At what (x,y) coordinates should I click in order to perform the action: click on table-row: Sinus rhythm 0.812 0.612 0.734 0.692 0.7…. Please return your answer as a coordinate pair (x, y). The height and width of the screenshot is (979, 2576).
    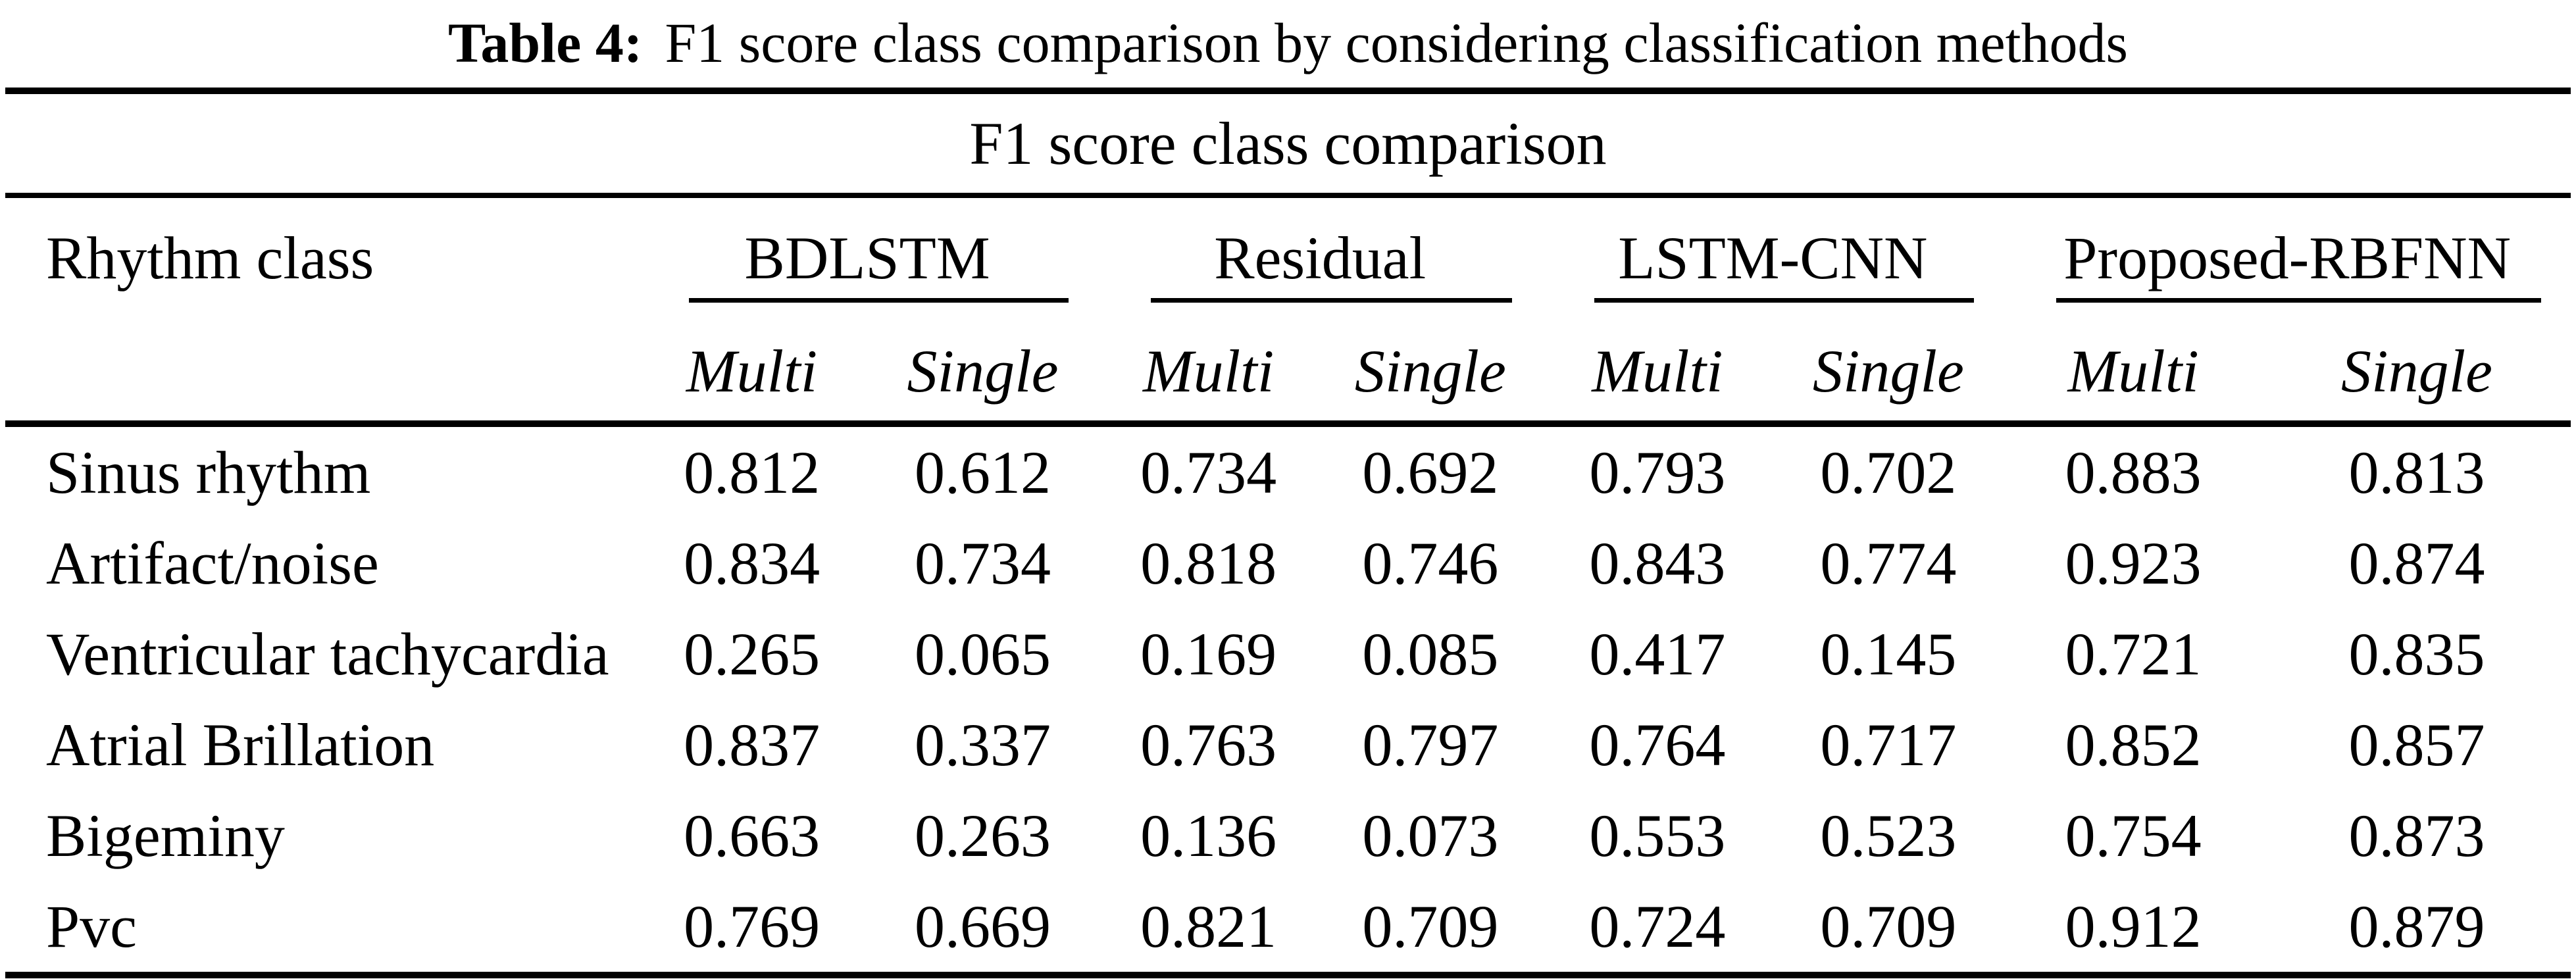
    Looking at the image, I should click on (1288, 471).